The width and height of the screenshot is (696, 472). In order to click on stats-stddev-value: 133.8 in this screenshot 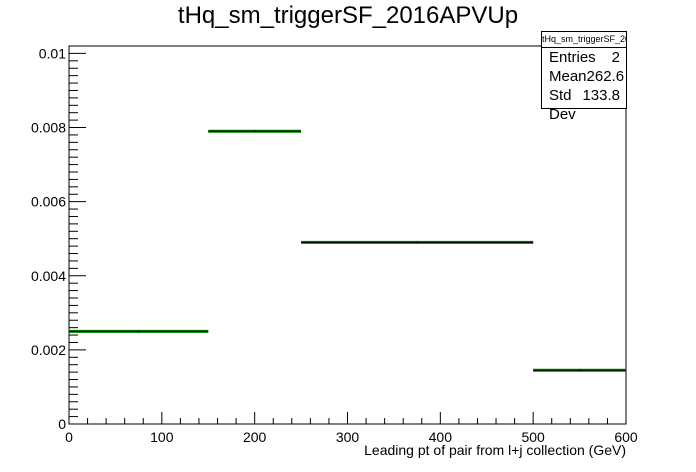, I will do `click(601, 95)`.